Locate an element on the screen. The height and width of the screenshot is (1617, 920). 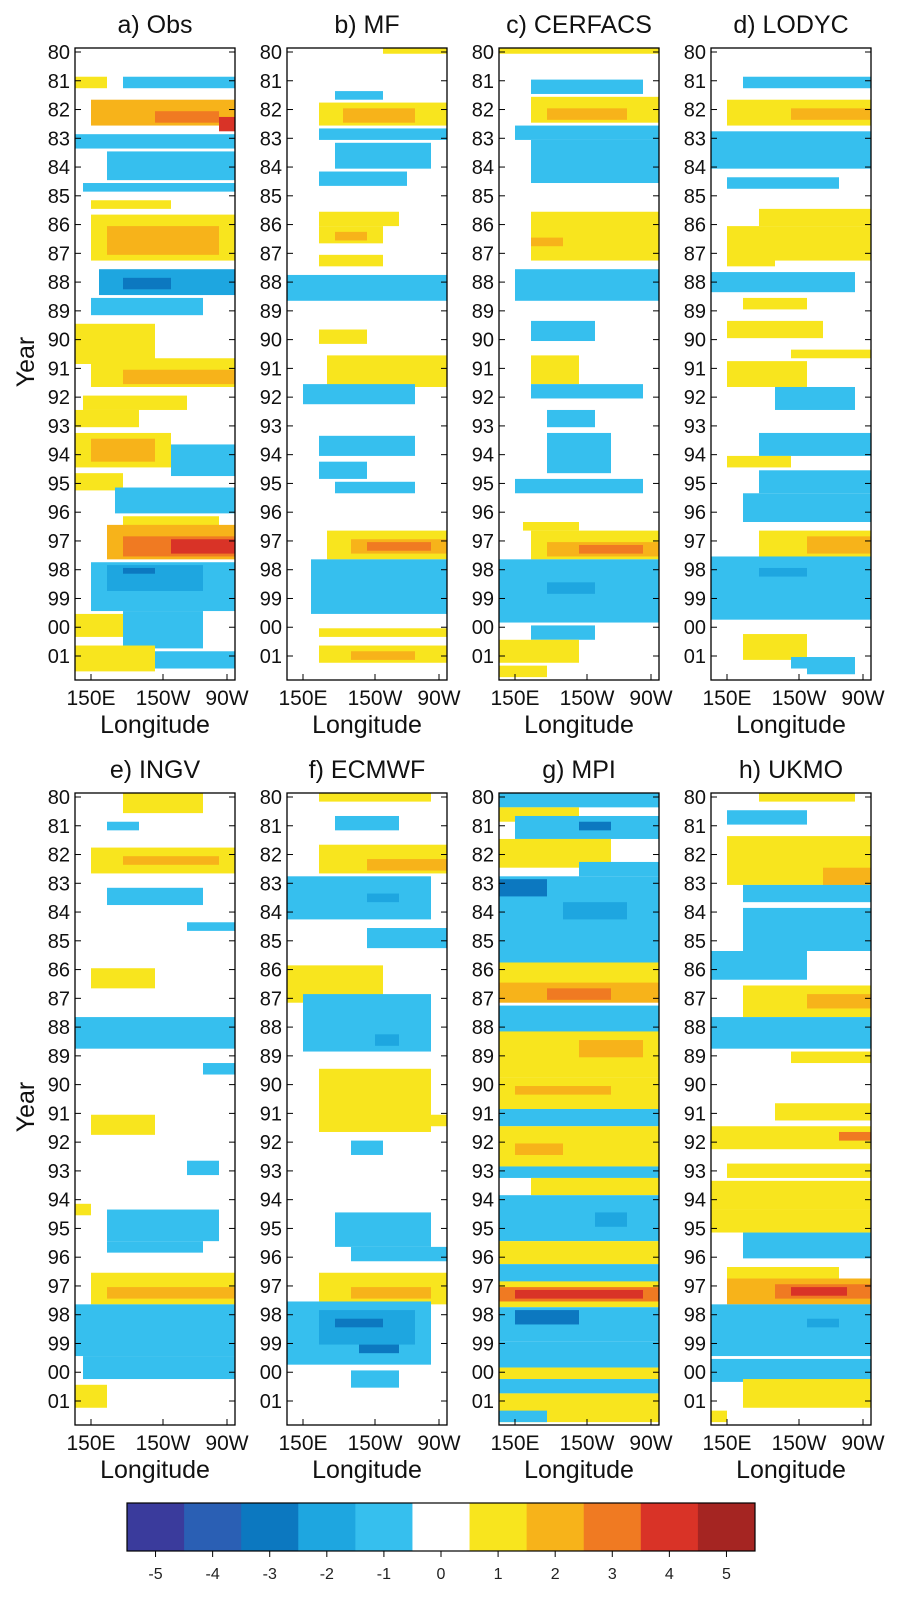
year-tick-label: 83 is located at coordinates (695, 139).